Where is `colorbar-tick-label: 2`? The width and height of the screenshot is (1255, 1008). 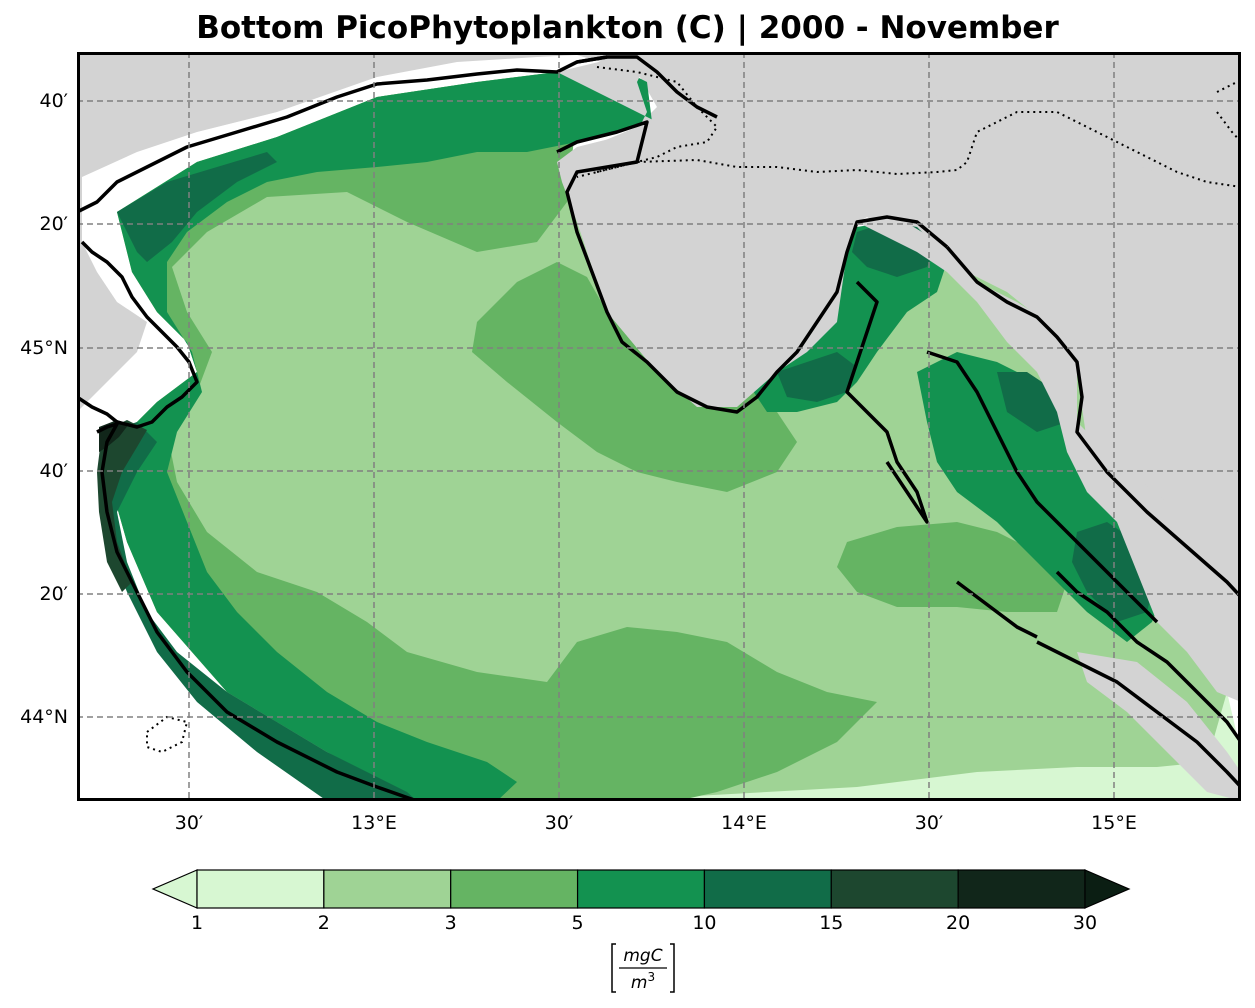
colorbar-tick-label: 2 is located at coordinates (323, 923).